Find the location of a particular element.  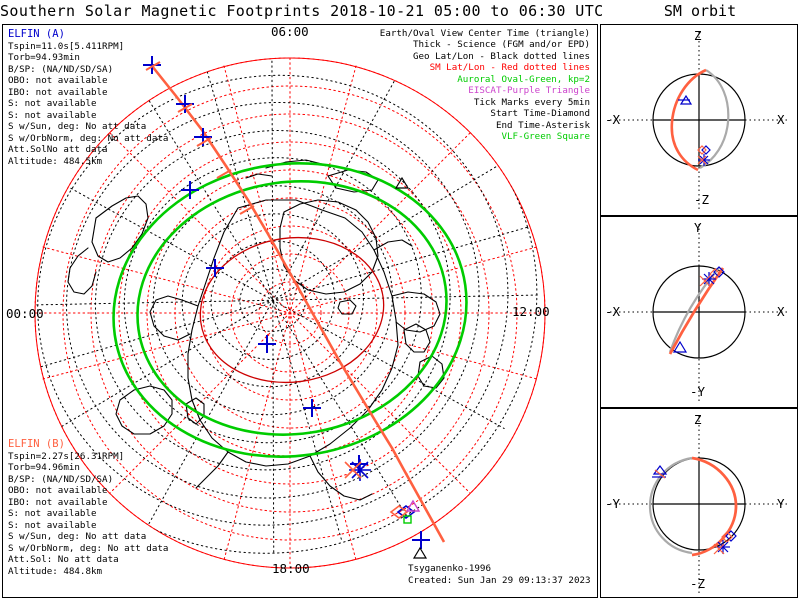

orbit-panel-xy-frame is located at coordinates (699, 312).